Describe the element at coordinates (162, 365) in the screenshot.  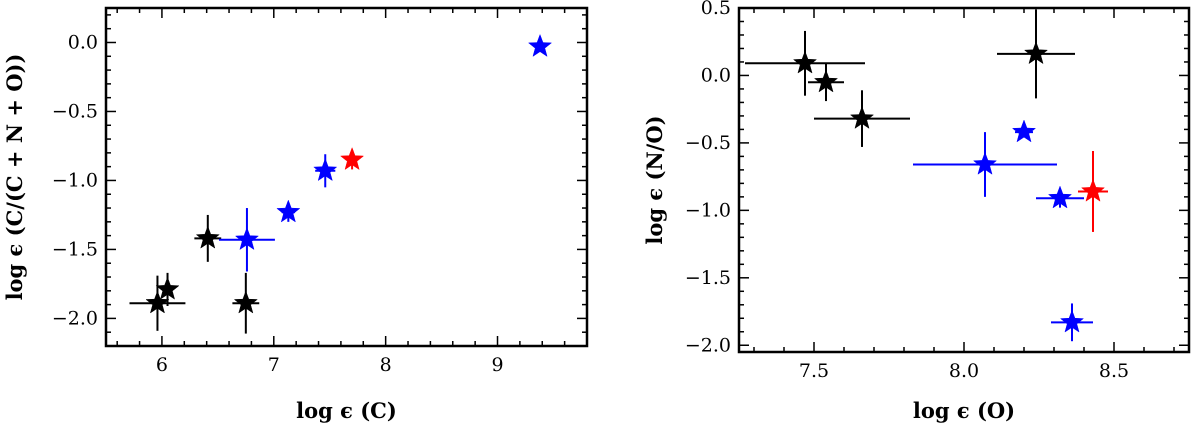
I see `x-tick-label: 6` at that location.